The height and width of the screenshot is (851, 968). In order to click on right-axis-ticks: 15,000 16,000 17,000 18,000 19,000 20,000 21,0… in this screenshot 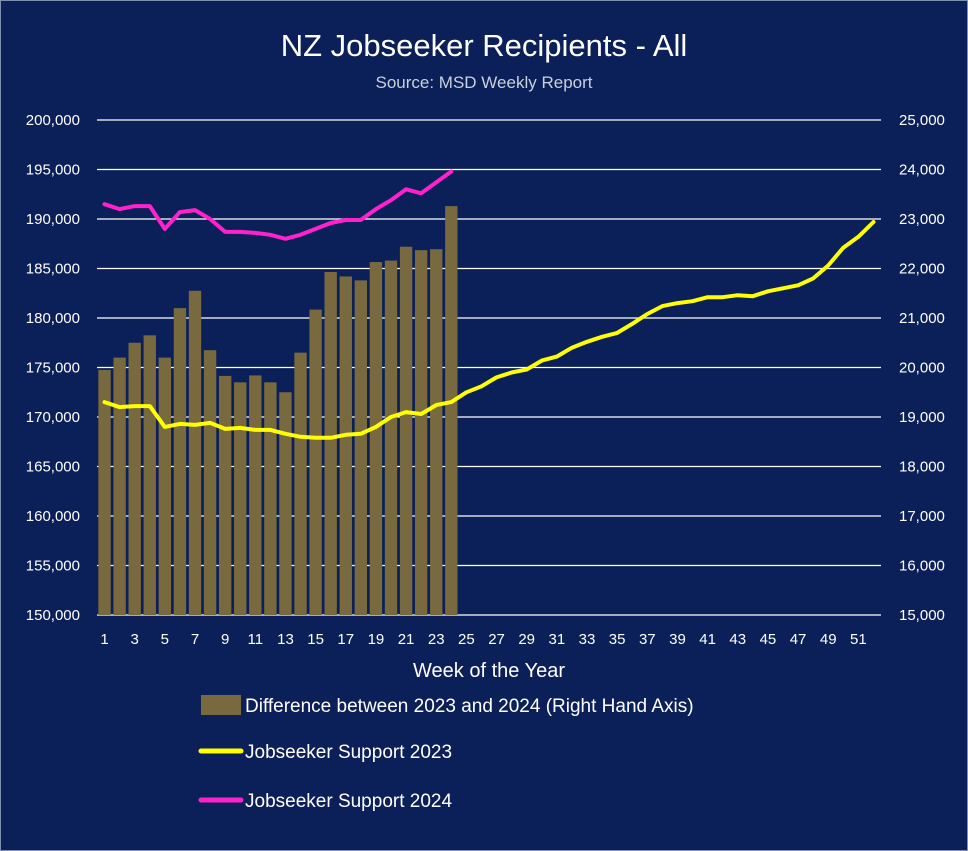, I will do `click(922, 368)`.